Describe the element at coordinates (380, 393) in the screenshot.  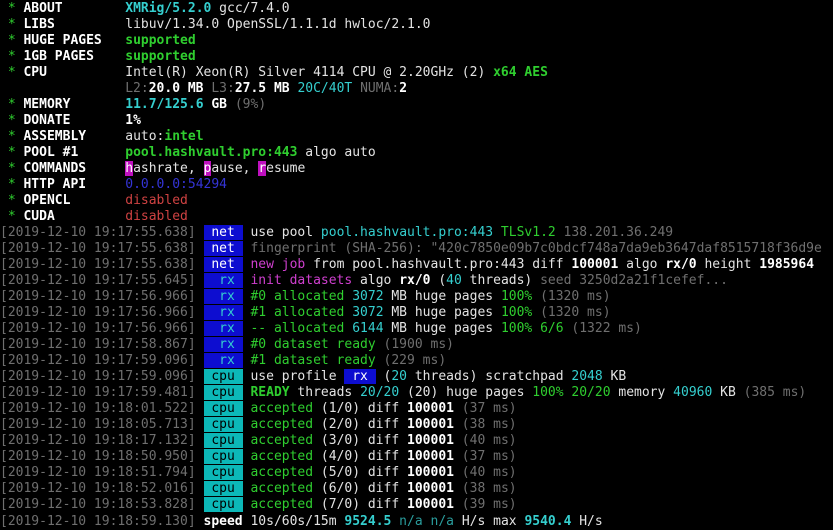
I see `terminal-text: 20/20` at that location.